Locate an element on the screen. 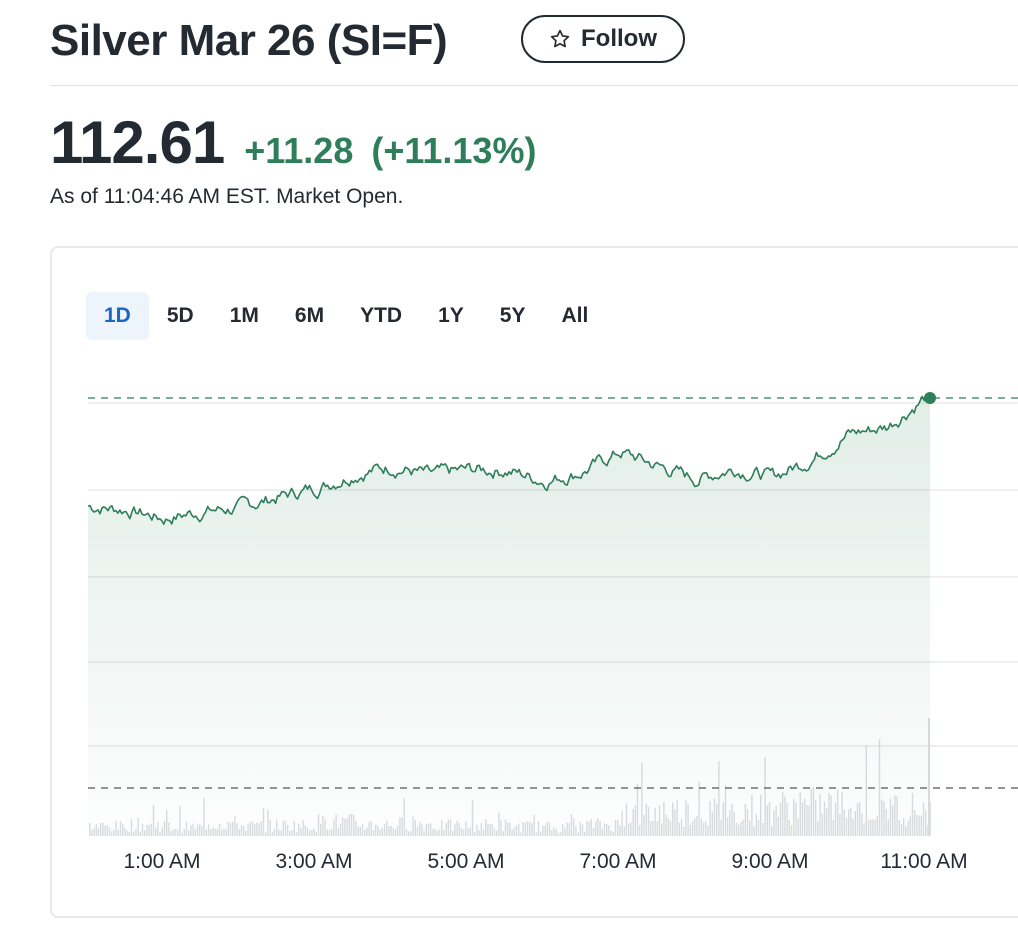 This screenshot has width=1018, height=934. star-outline-icon is located at coordinates (560, 38).